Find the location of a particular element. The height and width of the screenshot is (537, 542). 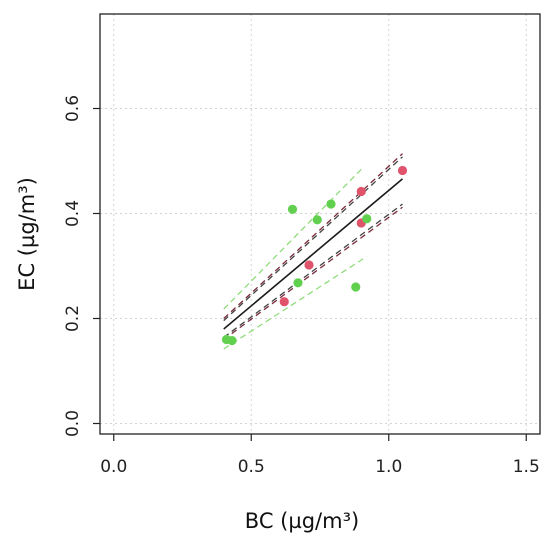

regression-line is located at coordinates (313, 254).